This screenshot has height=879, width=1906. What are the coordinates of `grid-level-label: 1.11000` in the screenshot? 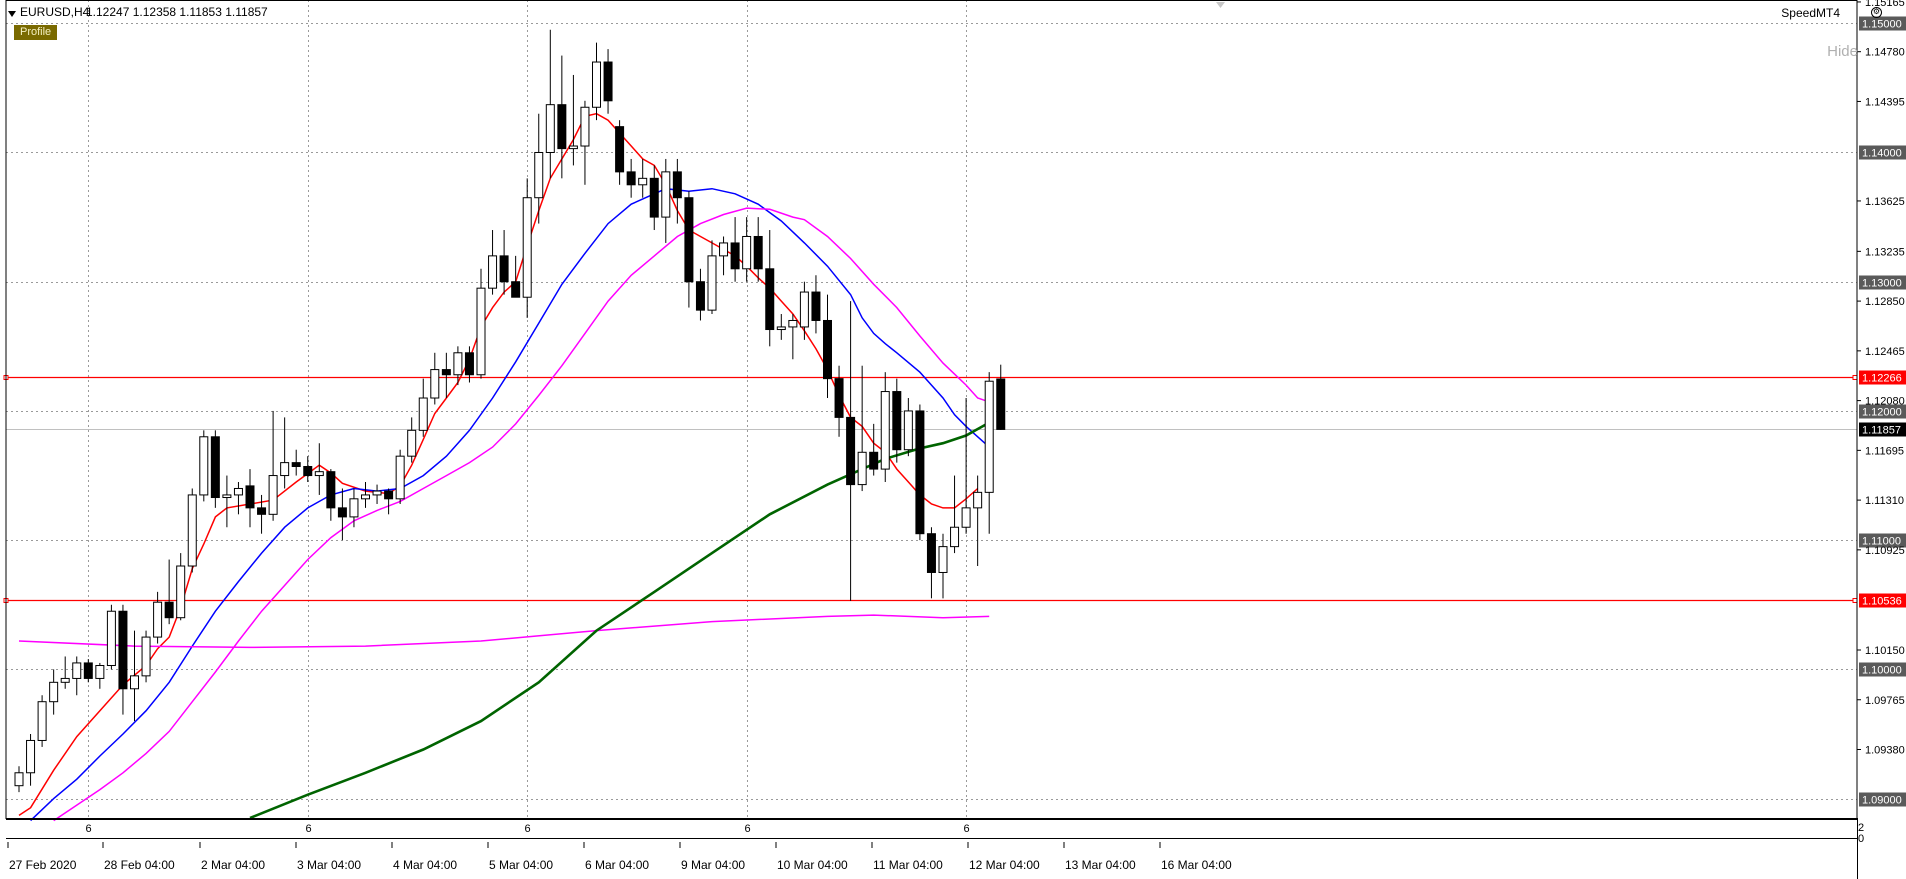 It's located at (1881, 542).